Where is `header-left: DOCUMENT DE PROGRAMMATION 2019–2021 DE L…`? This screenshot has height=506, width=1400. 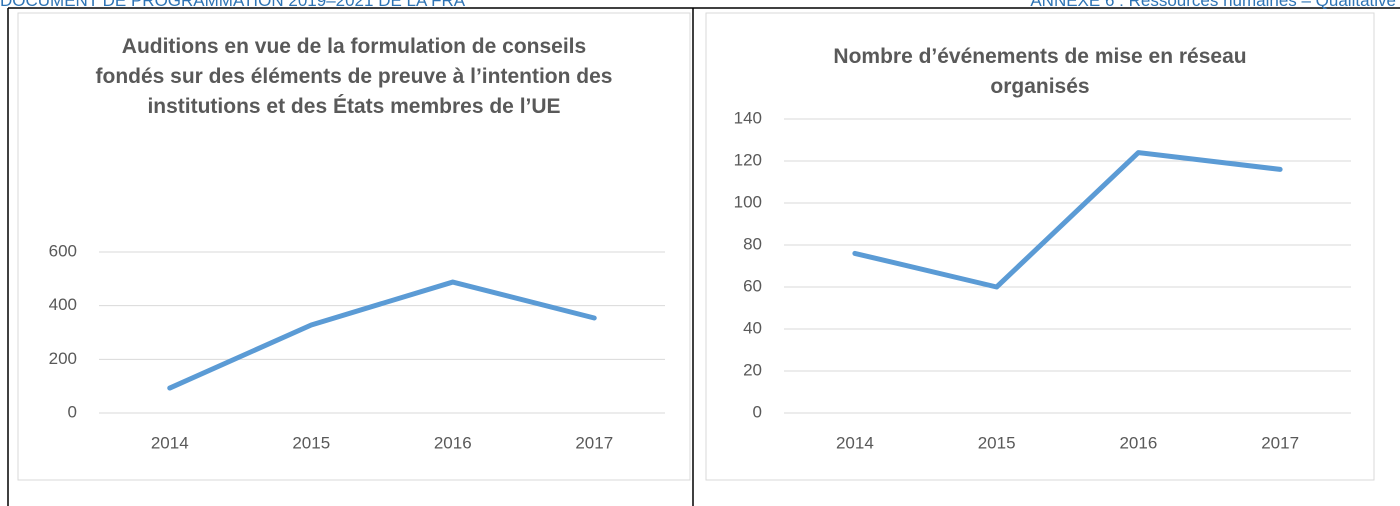
header-left: DOCUMENT DE PROGRAMMATION 2019–2021 DE L… is located at coordinates (233, 5).